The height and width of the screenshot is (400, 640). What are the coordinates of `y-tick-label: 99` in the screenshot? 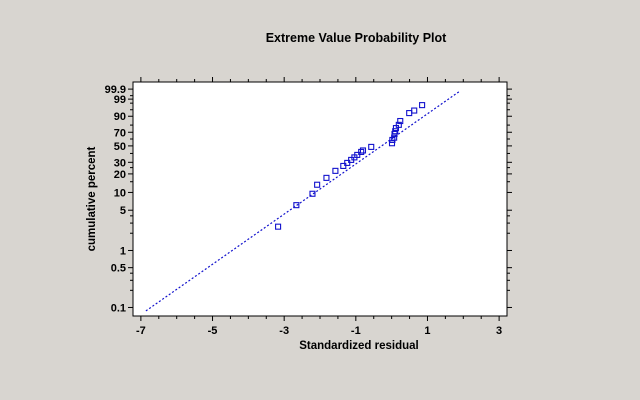 It's located at (120, 100).